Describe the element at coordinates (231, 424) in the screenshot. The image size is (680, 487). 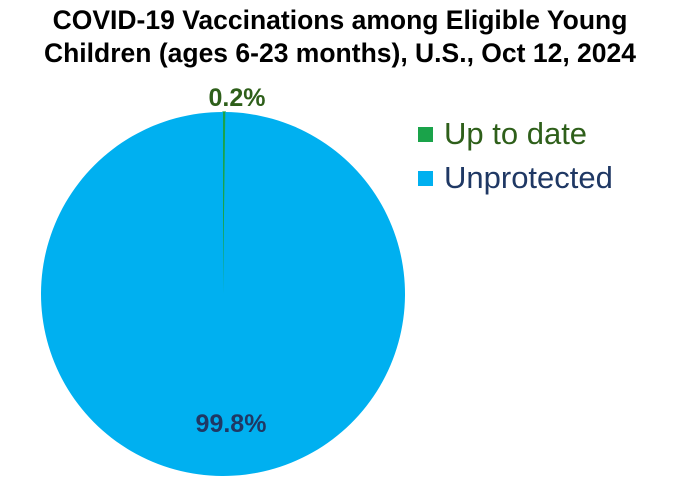
I see `data-label-unprotected: 99.8%` at that location.